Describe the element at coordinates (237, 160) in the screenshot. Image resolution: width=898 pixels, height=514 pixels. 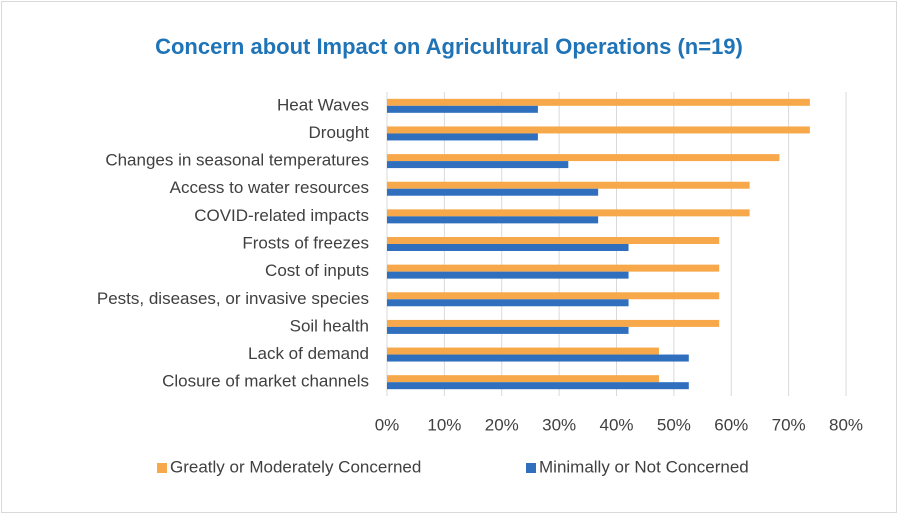
I see `y-tick-label: Changes in seasonal temperatures` at that location.